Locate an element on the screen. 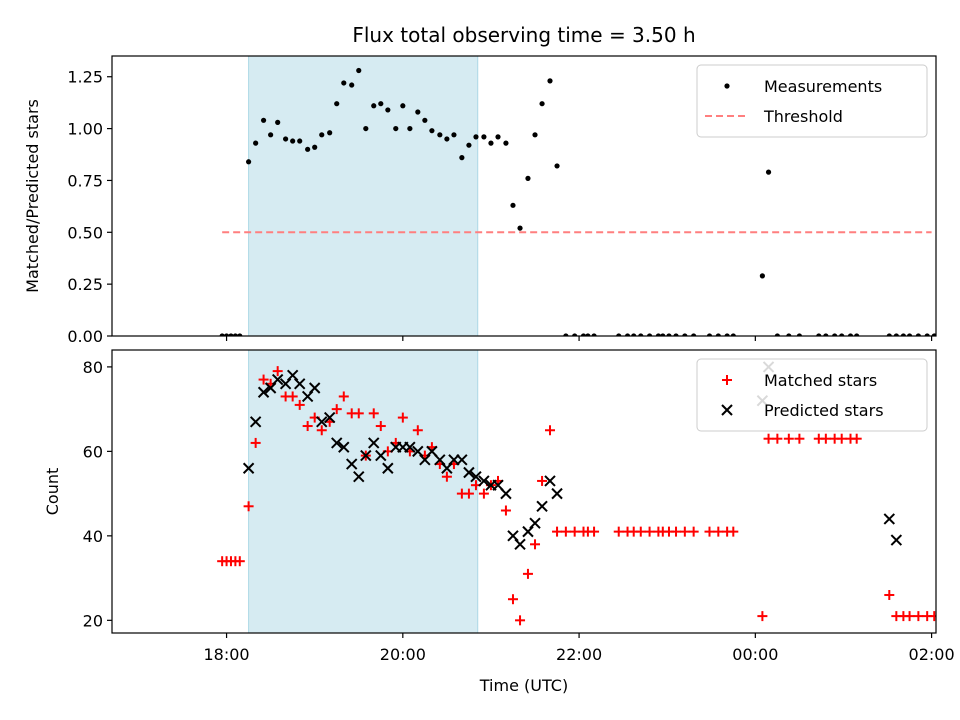 Image resolution: width=960 pixels, height=720 pixels. legend-label: Matched stars is located at coordinates (820, 380).